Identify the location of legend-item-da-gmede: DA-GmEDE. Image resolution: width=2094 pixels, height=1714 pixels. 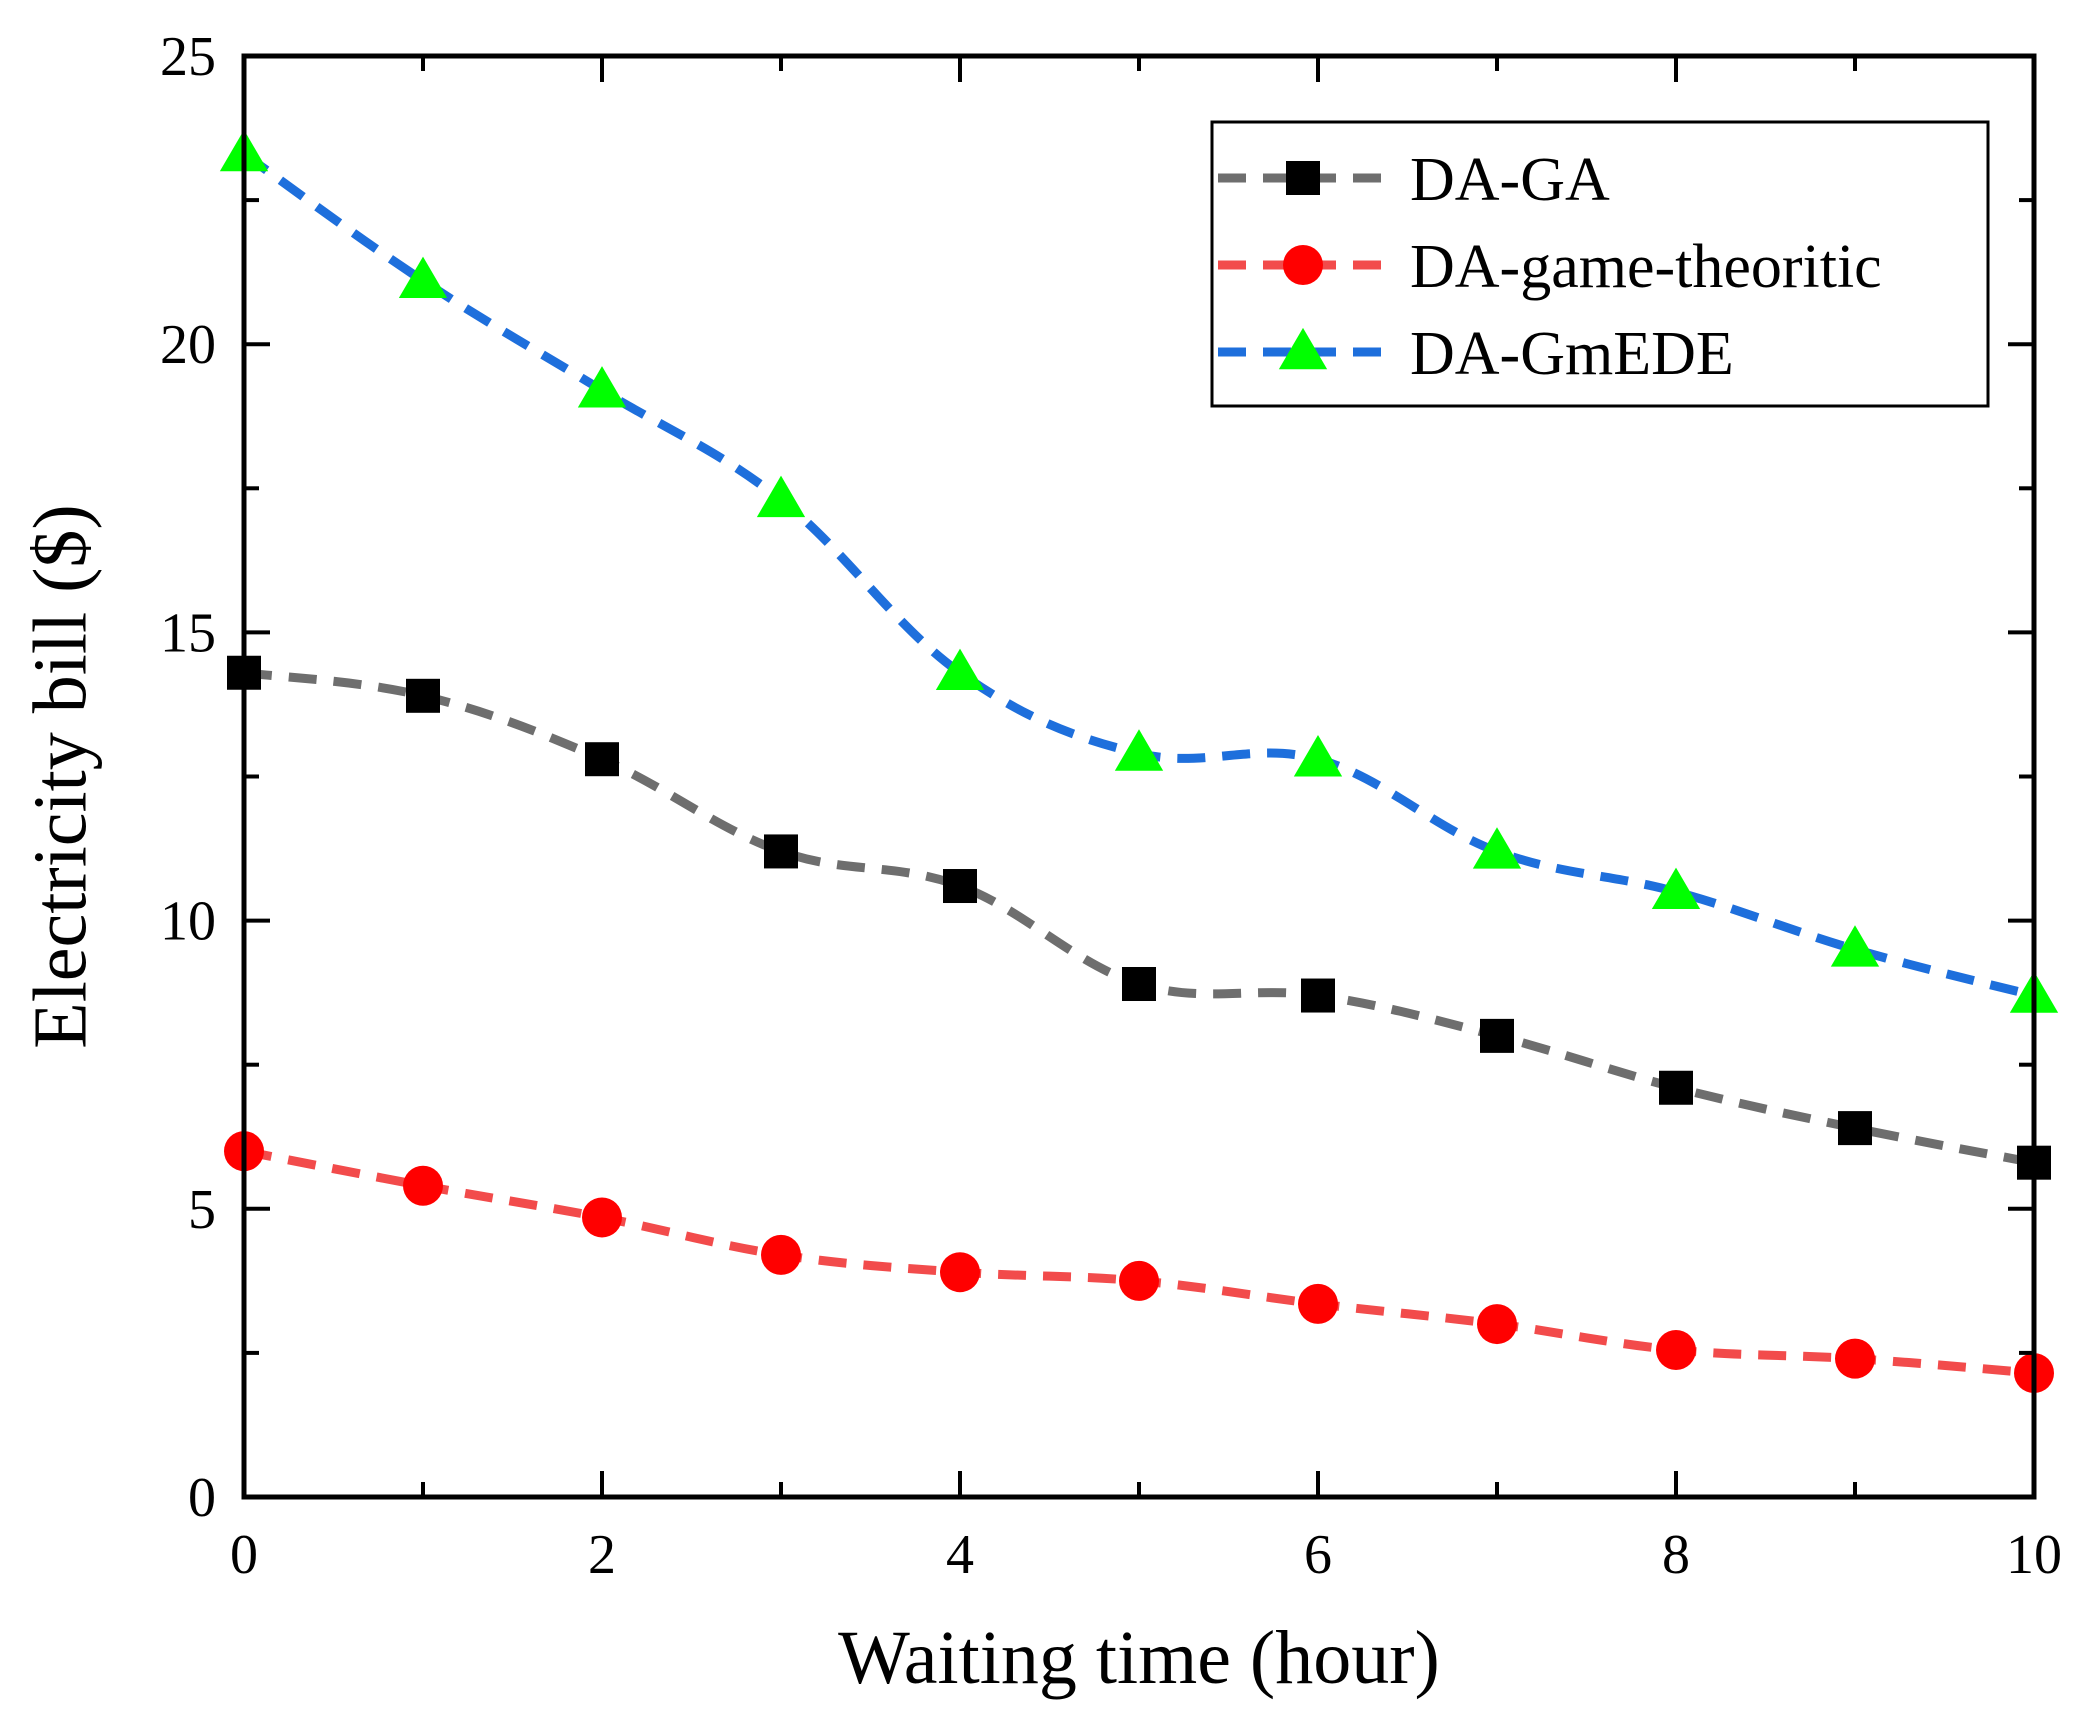
(1476, 354).